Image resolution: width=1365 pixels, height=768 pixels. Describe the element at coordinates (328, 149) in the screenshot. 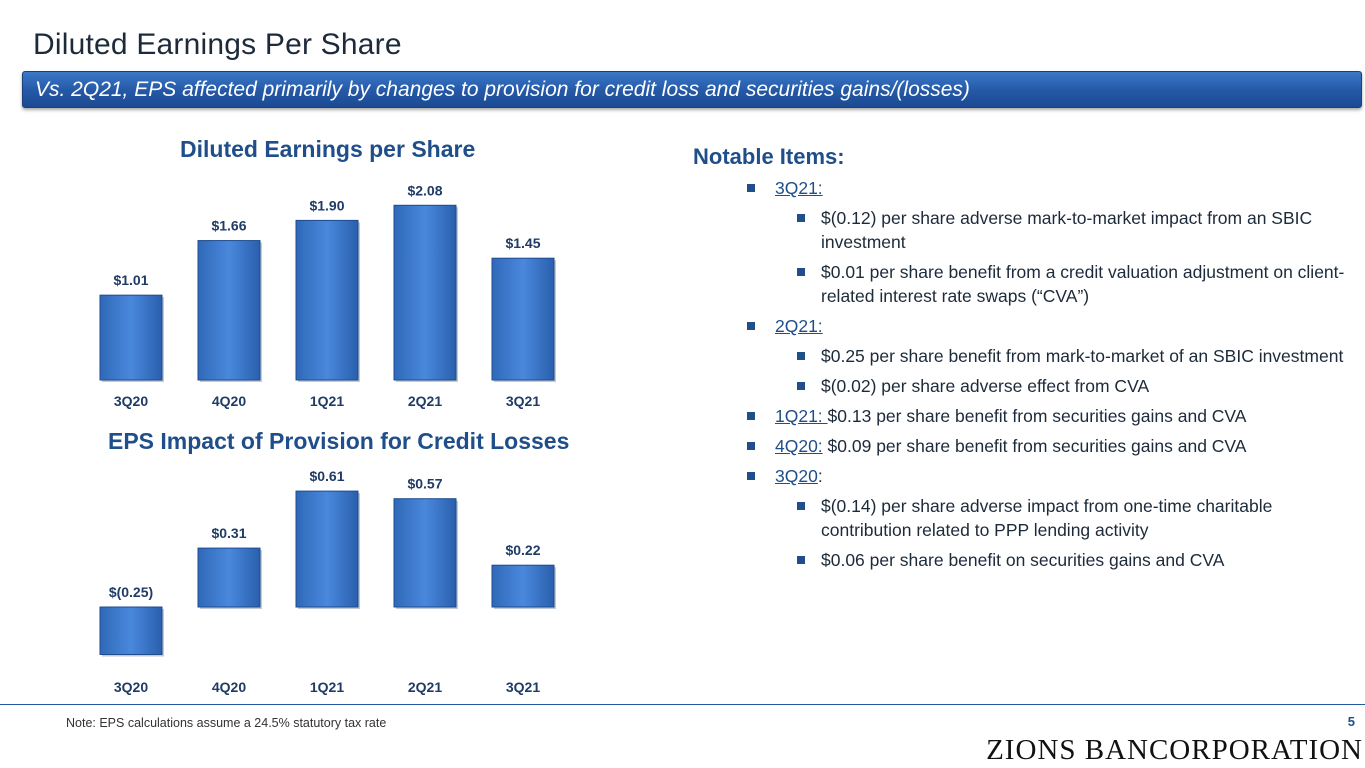

I see `eps-chart-title: Diluted Earnings per Share` at that location.